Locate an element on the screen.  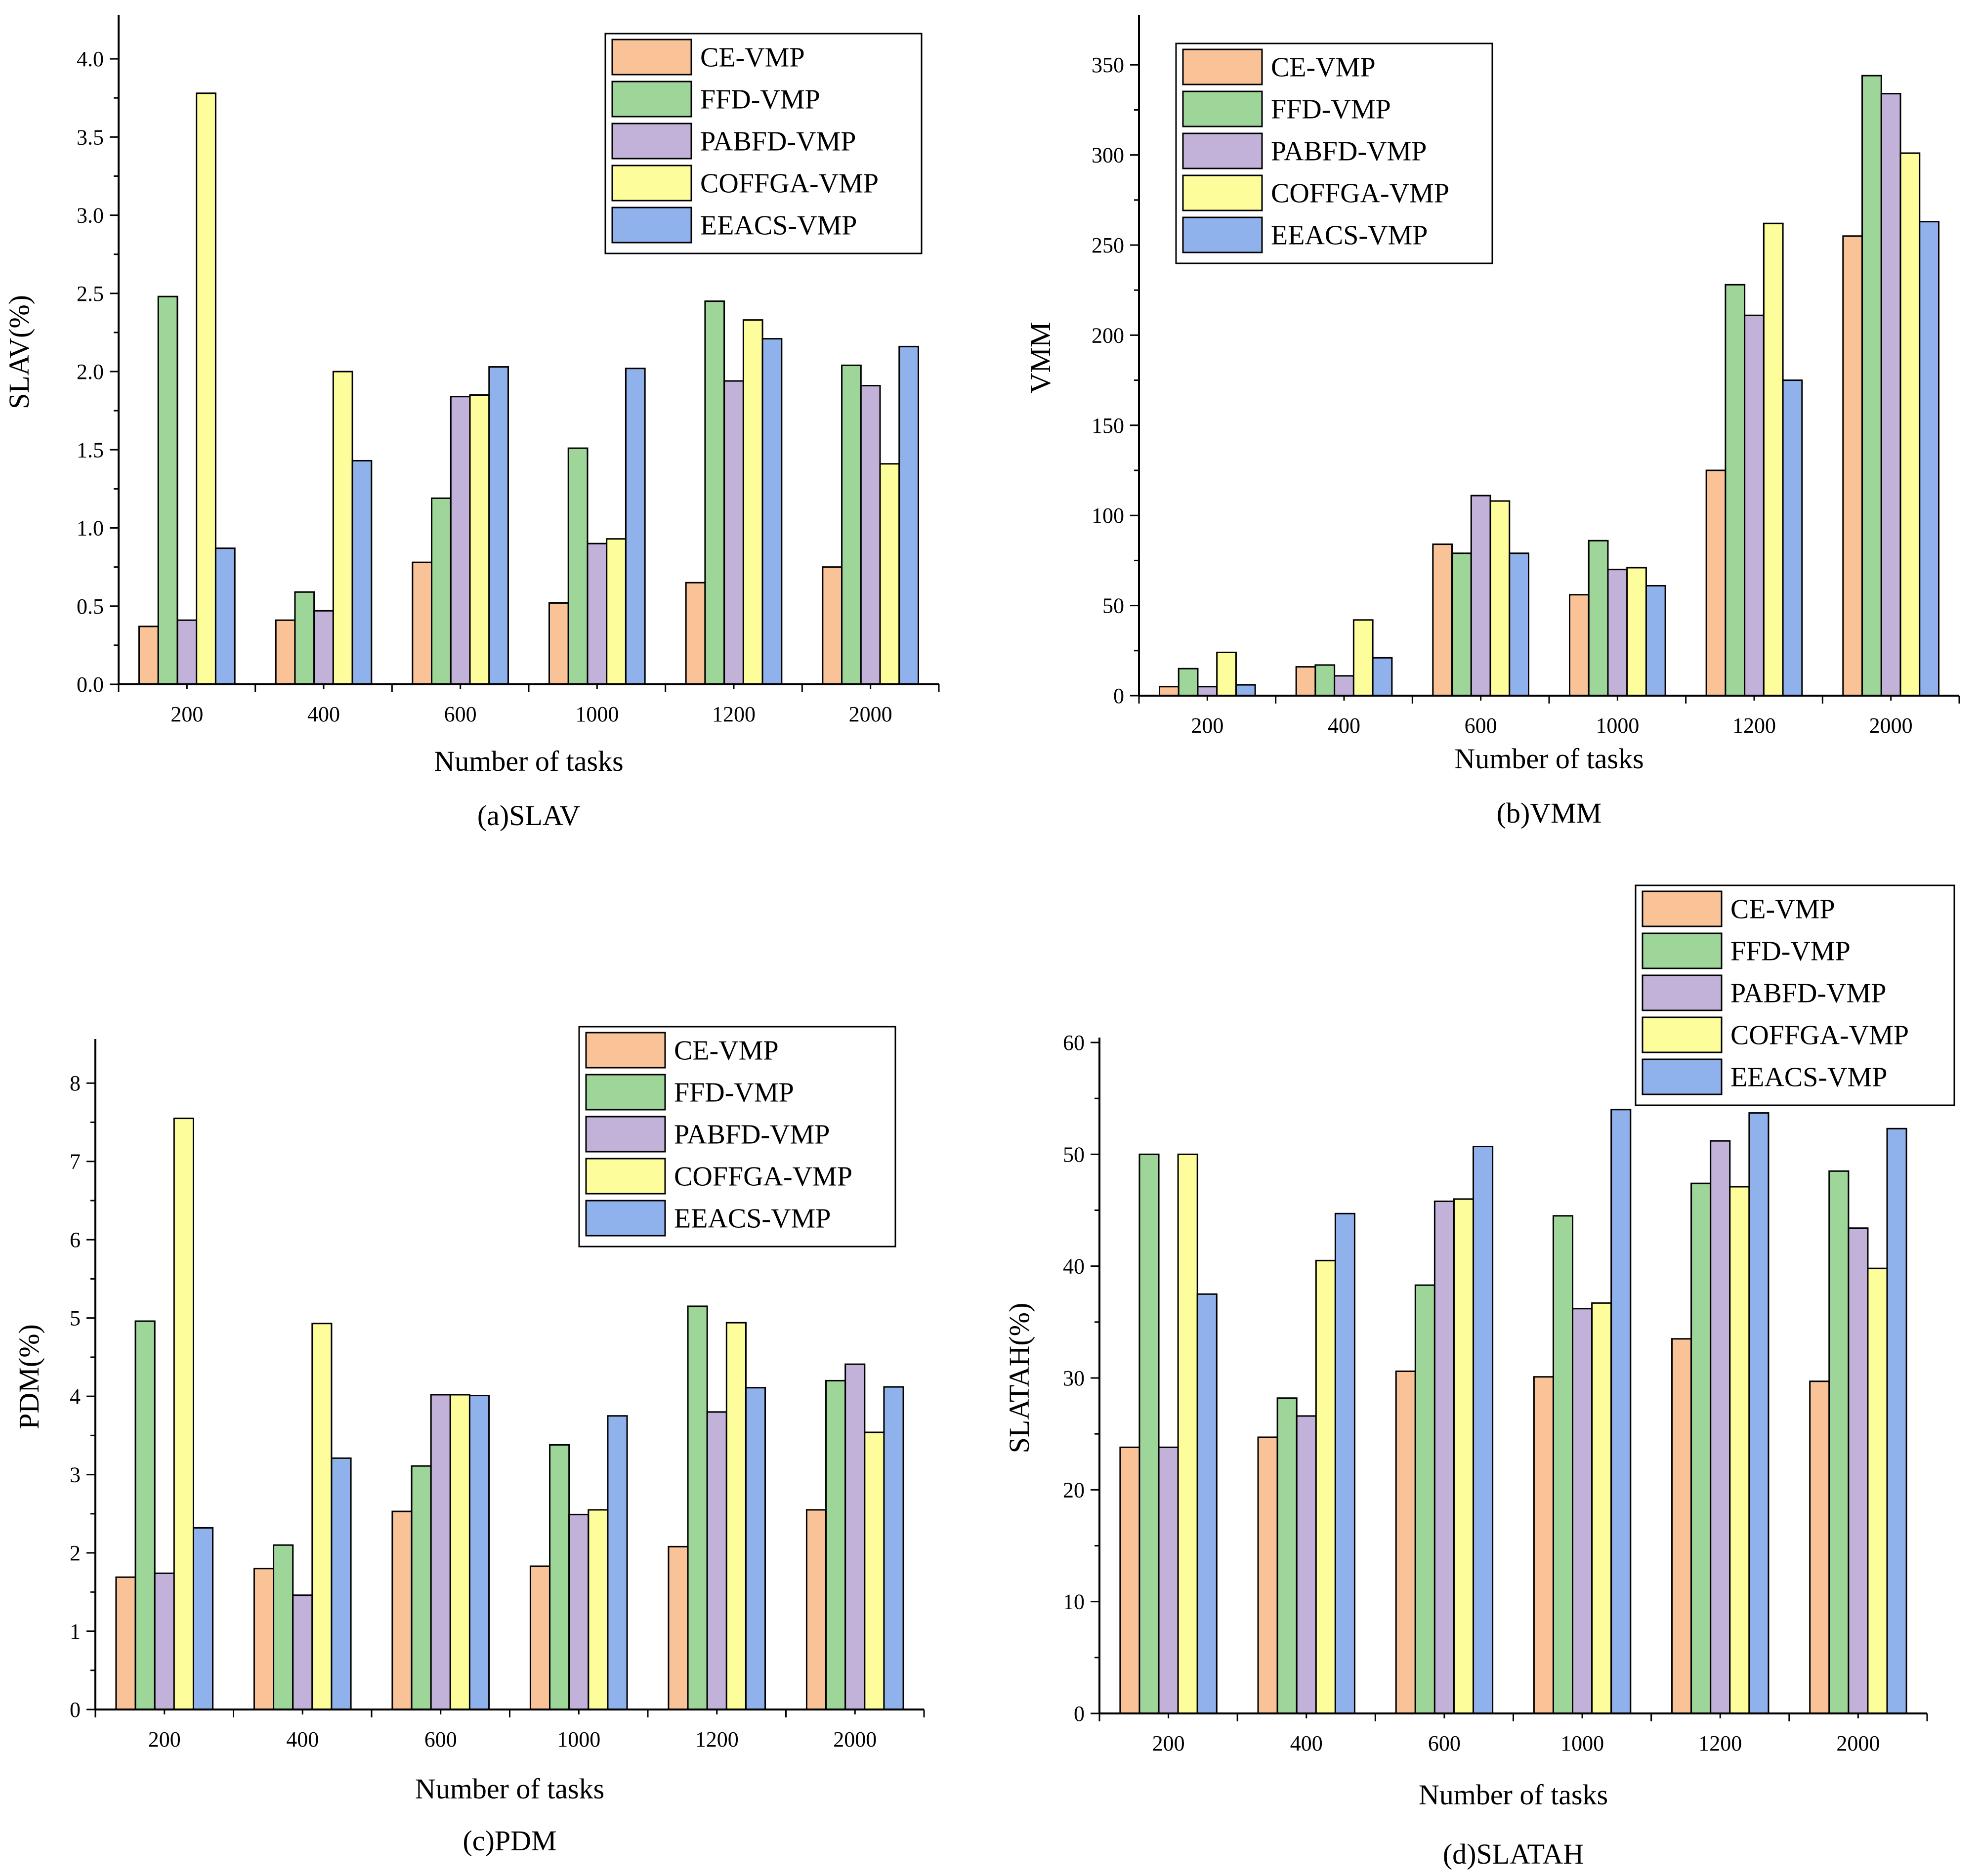
y-tick-label: 150 is located at coordinates (1108, 426).